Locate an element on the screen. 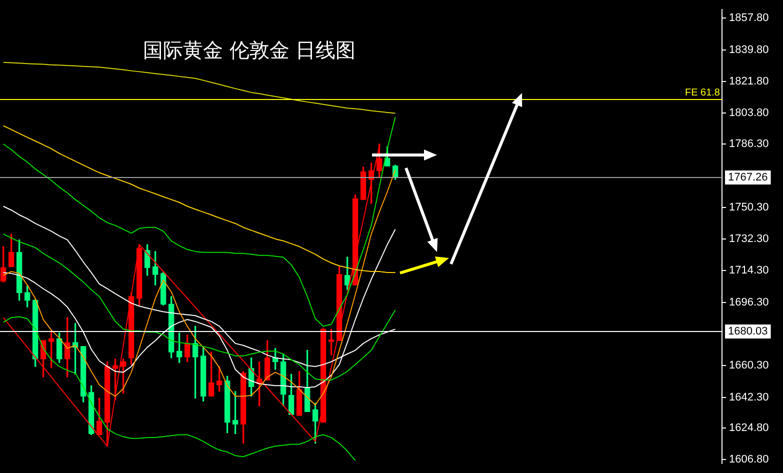 The image size is (783, 473). y-tick-label: 1839.80 is located at coordinates (749, 50).